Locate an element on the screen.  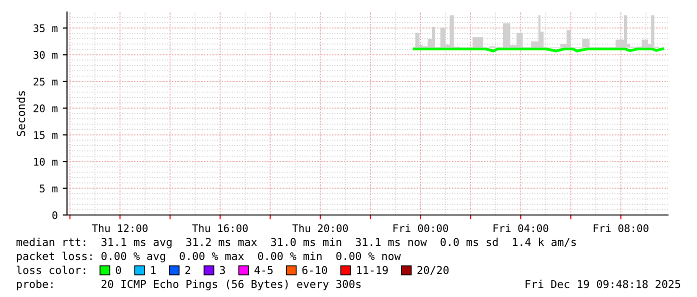
text: packet loss: 0.00 % avg 0.00 % max 0.00 % min 0.00 % now is located at coordinates (209, 257).